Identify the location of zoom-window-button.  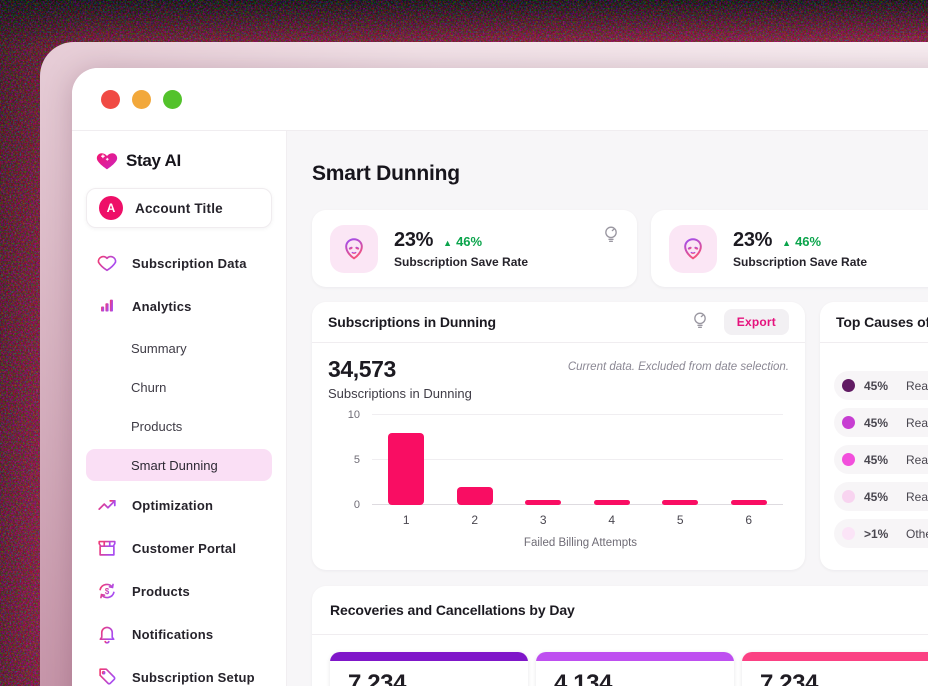
(172, 99).